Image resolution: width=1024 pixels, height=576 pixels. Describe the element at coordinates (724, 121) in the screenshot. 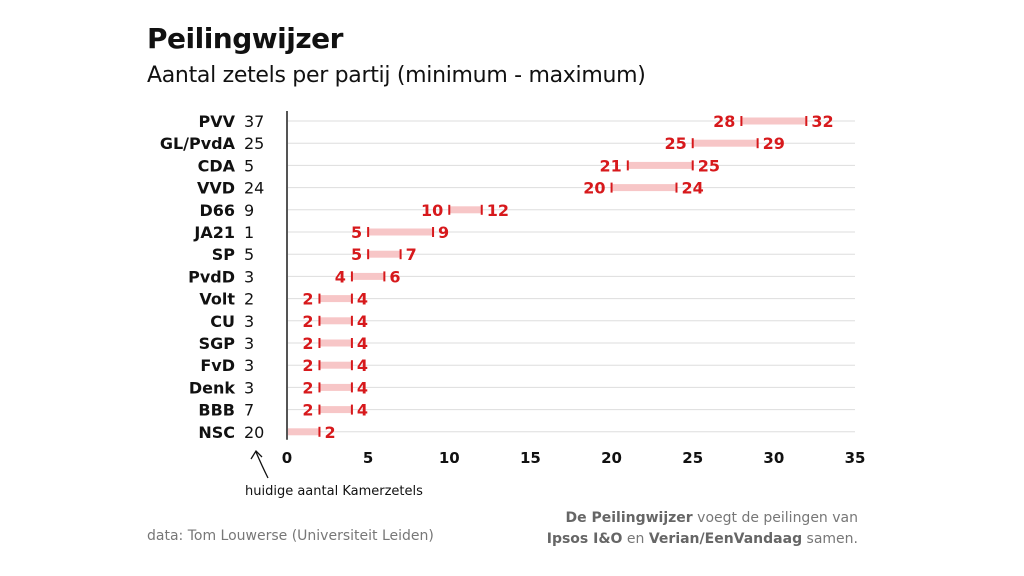

I see `min-label: 28` at that location.